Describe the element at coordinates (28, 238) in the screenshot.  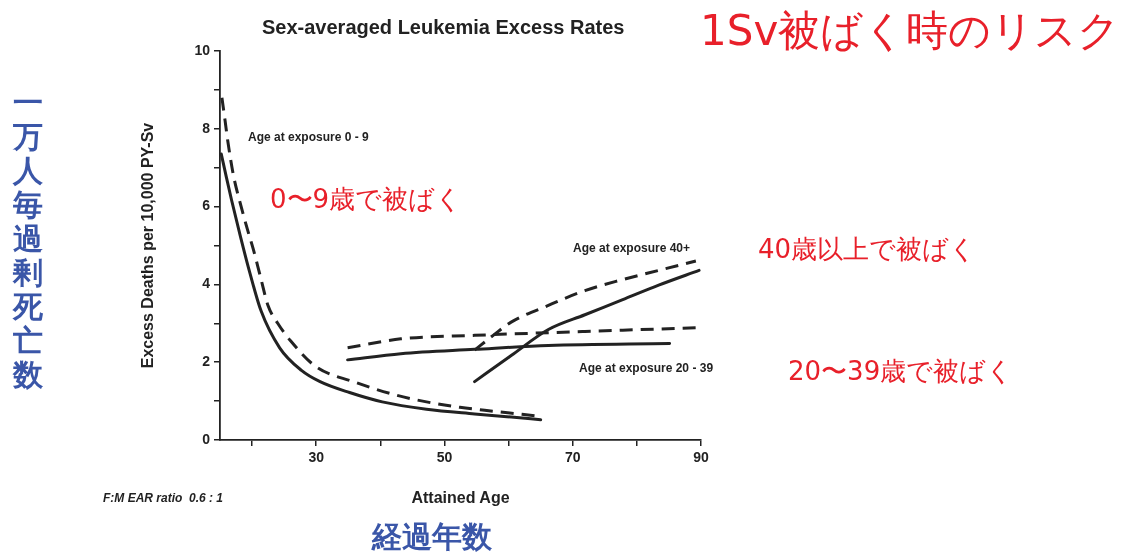
I see `text: 一万人毎過剰死亡数` at that location.